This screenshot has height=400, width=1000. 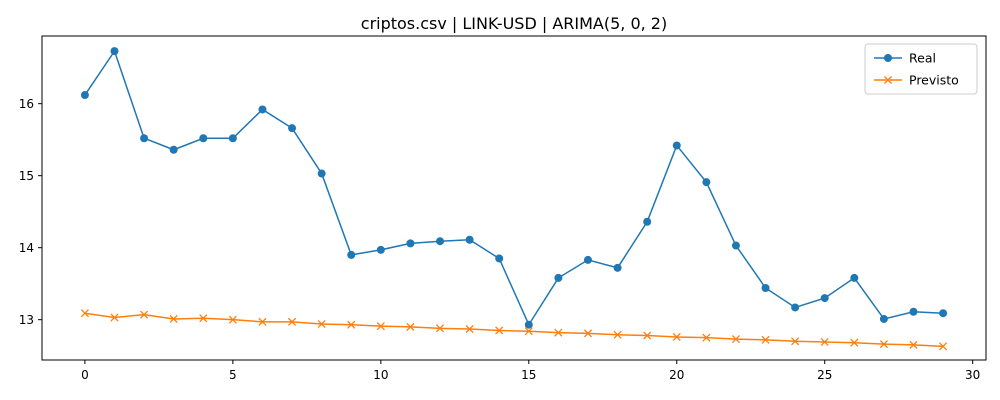 What do you see at coordinates (26, 104) in the screenshot?
I see `y-tick-label: 16` at bounding box center [26, 104].